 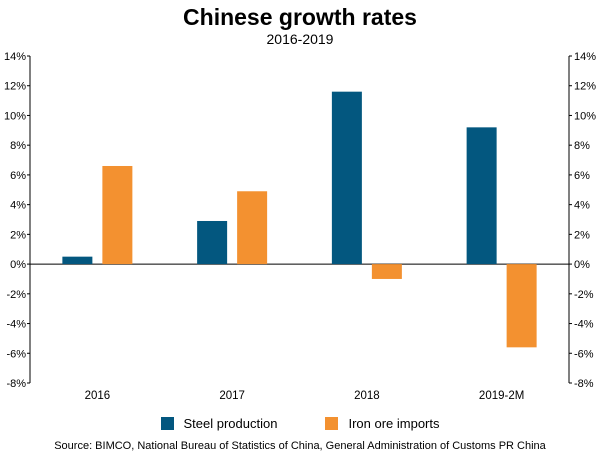 What do you see at coordinates (584, 325) in the screenshot?
I see `y-tick-label-right: -4%` at bounding box center [584, 325].